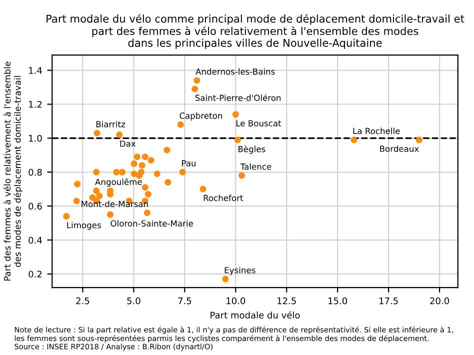 The image size is (474, 355). I want to click on x-tick-label: 5.0, so click(133, 300).